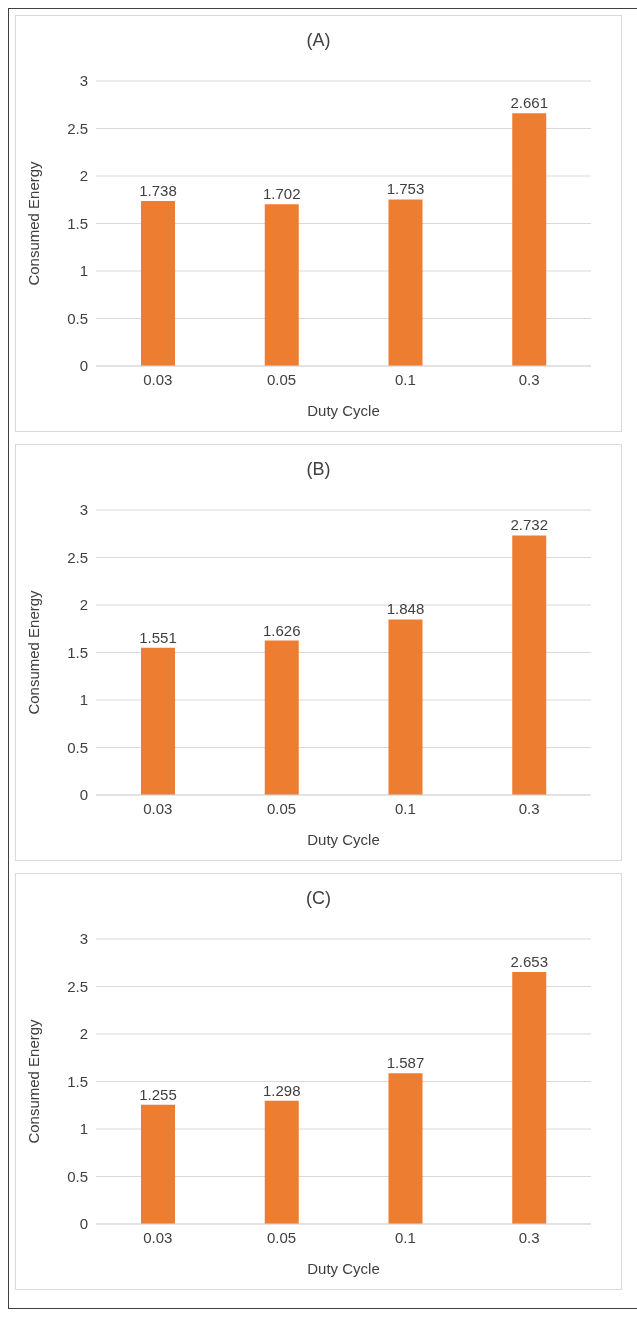 The image size is (637, 1341). I want to click on data-label: 1.298, so click(281, 1090).